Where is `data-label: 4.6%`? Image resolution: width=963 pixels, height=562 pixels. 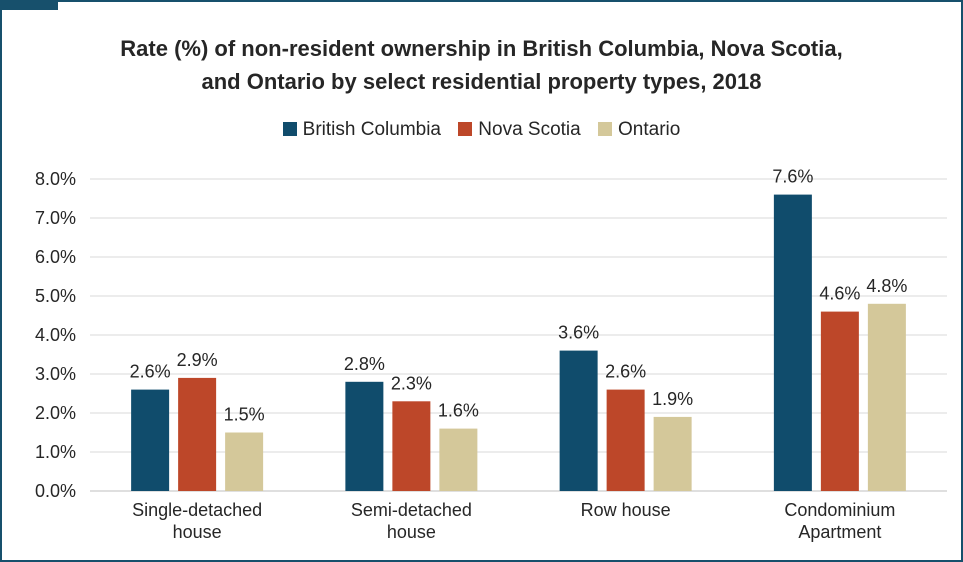 data-label: 4.6% is located at coordinates (839, 294).